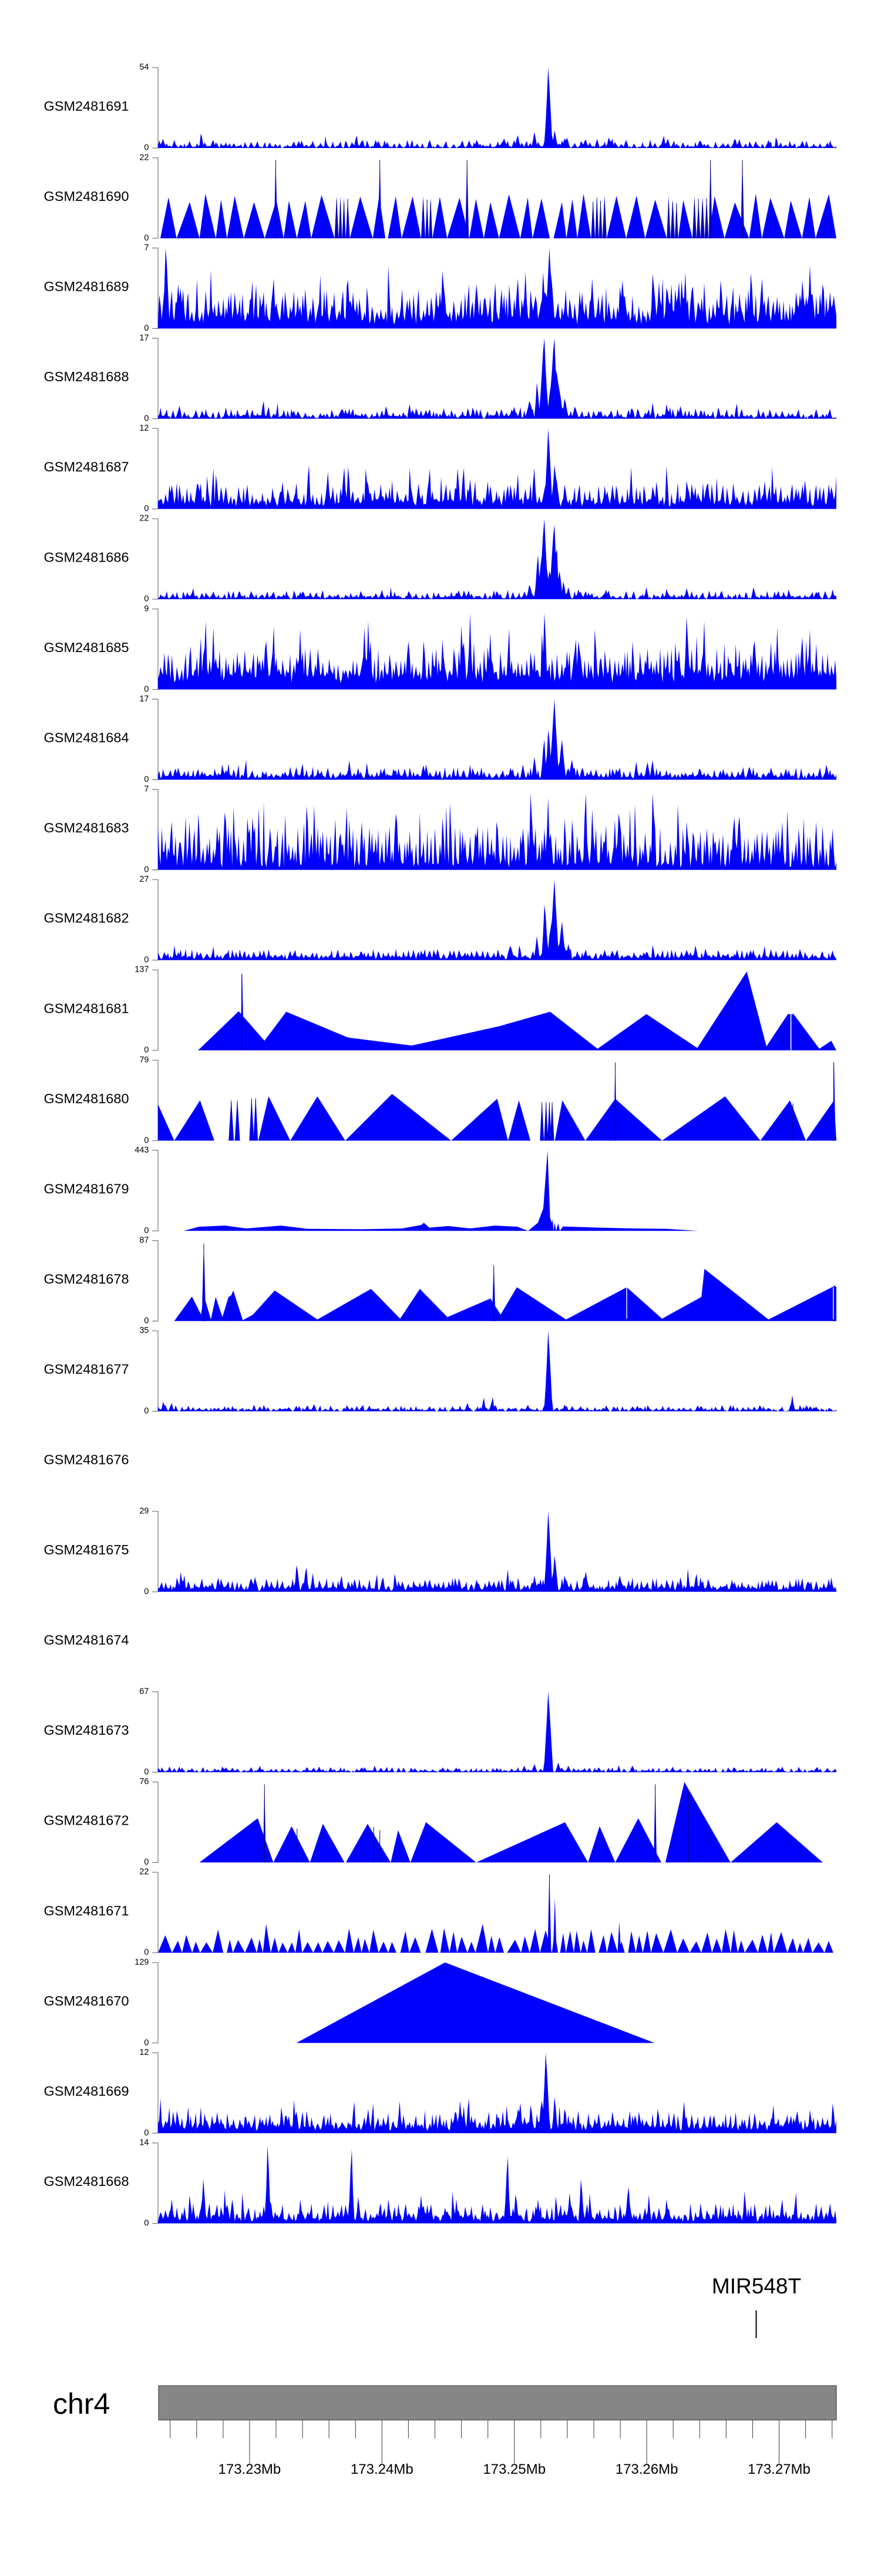  Describe the element at coordinates (514, 2469) in the screenshot. I see `svg-text: 173.25Mb` at that location.